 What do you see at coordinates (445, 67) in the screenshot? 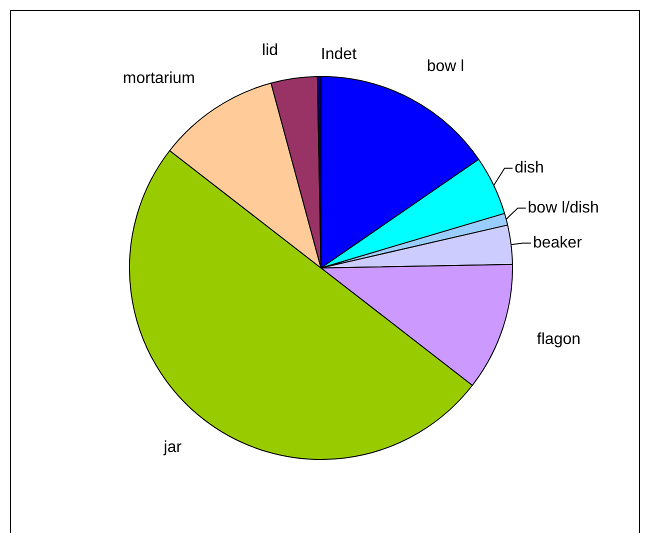
I see `slice-label: bow l` at bounding box center [445, 67].